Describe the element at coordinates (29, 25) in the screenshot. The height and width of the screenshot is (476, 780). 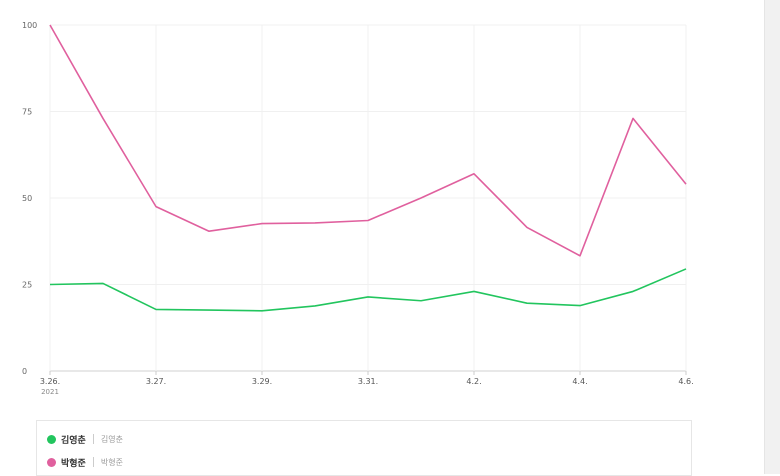
I see `y-tick-label: 100` at that location.